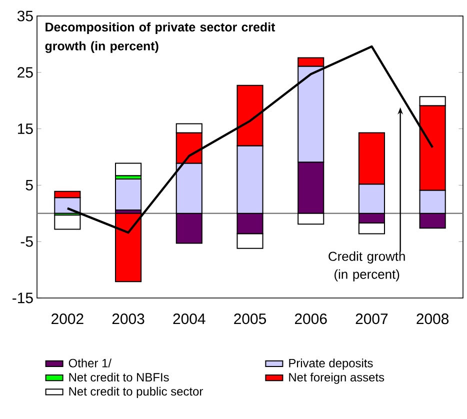 The image size is (467, 419). Describe the element at coordinates (26, 241) in the screenshot. I see `y-tick-label: -5` at that location.